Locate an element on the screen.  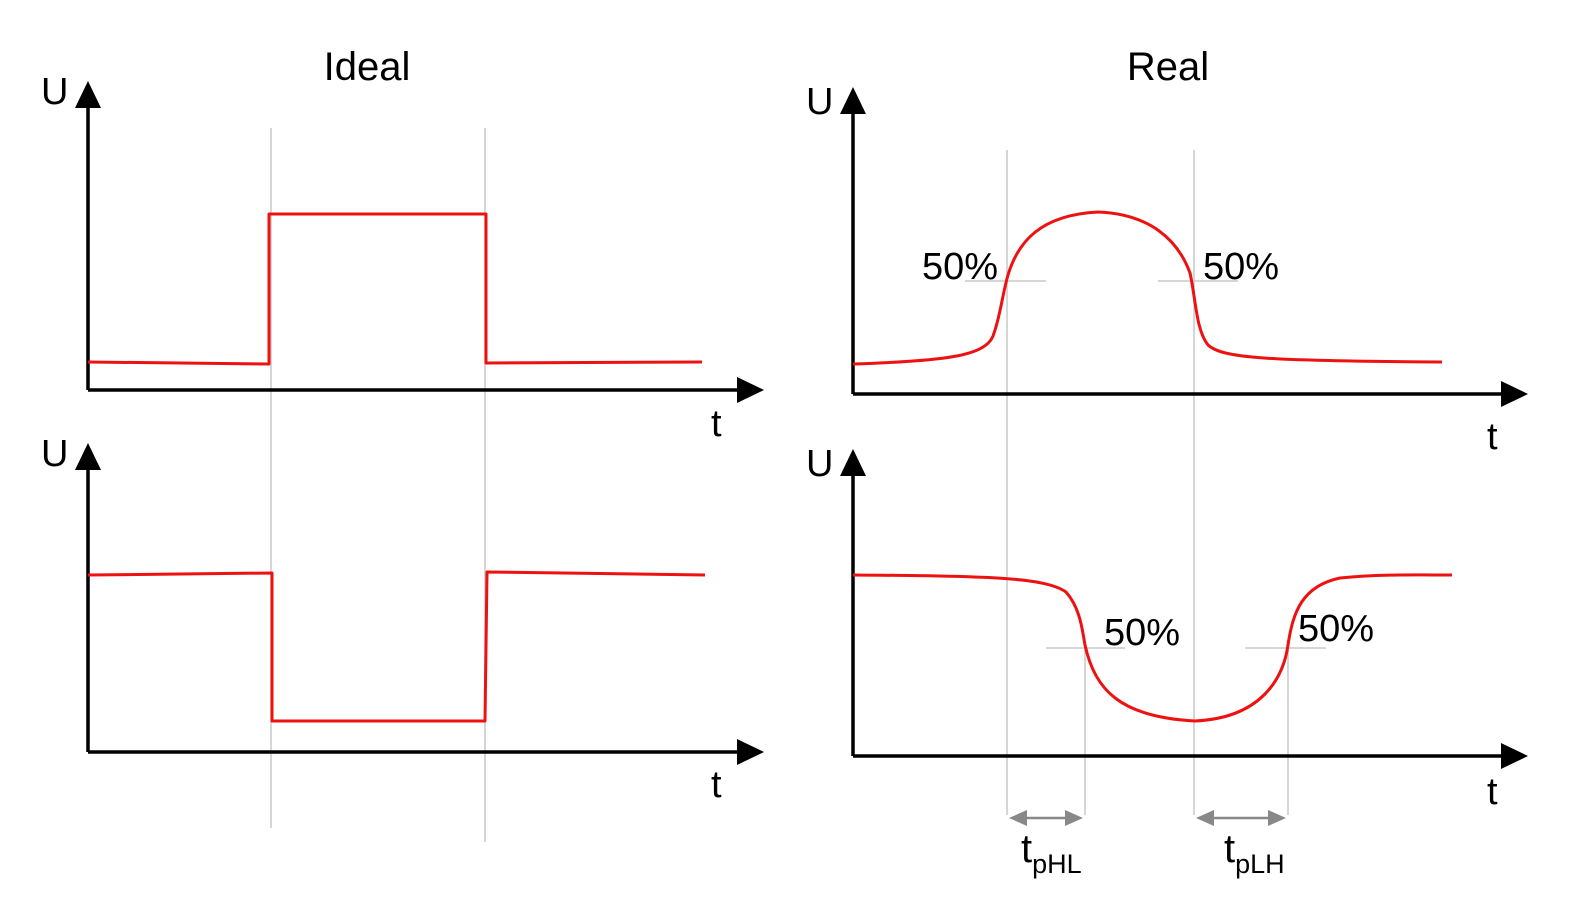
tphl-base: t is located at coordinates (1026, 849).